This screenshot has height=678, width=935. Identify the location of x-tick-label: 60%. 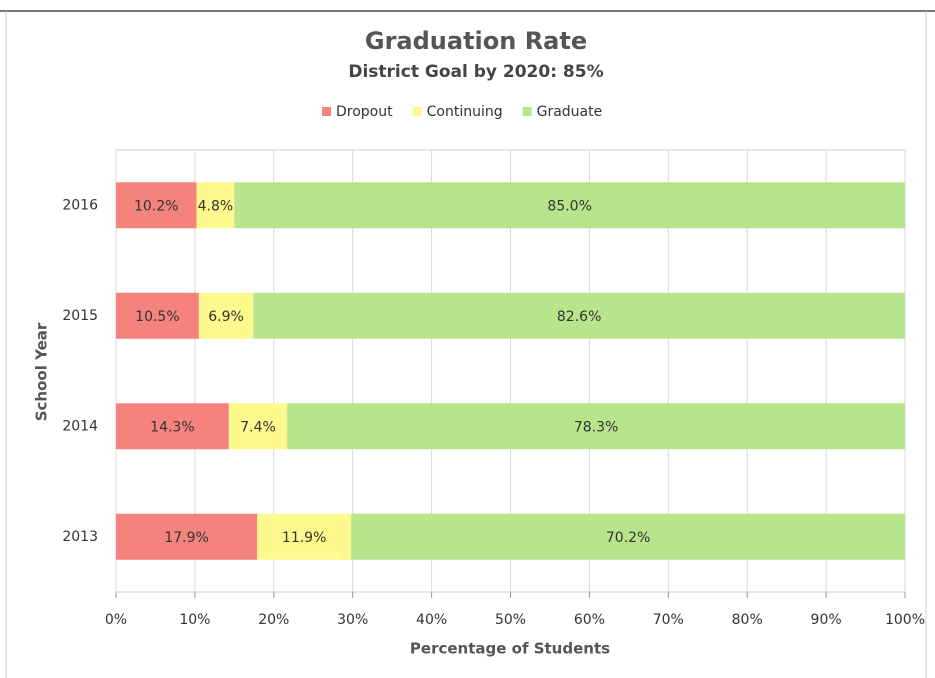
(589, 620).